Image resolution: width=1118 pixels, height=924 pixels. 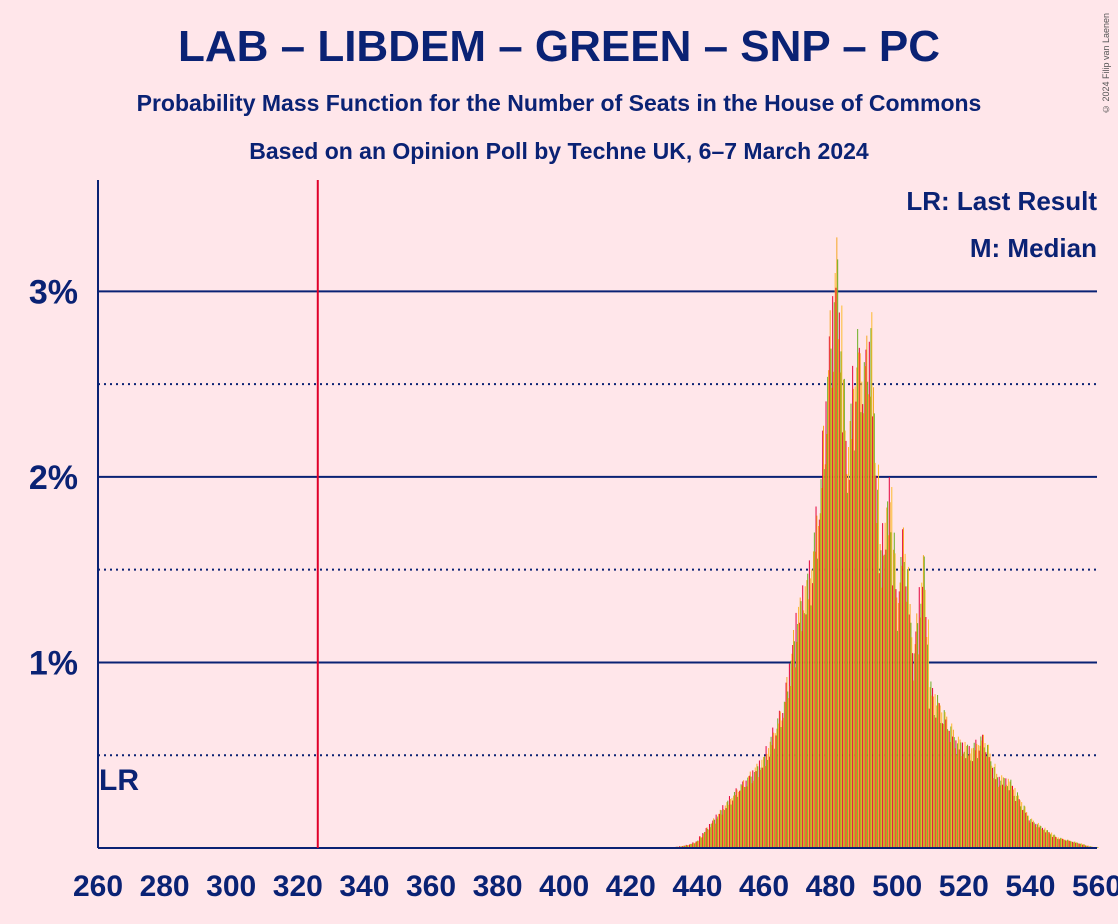 What do you see at coordinates (697, 886) in the screenshot?
I see `x-tick-label: 440` at bounding box center [697, 886].